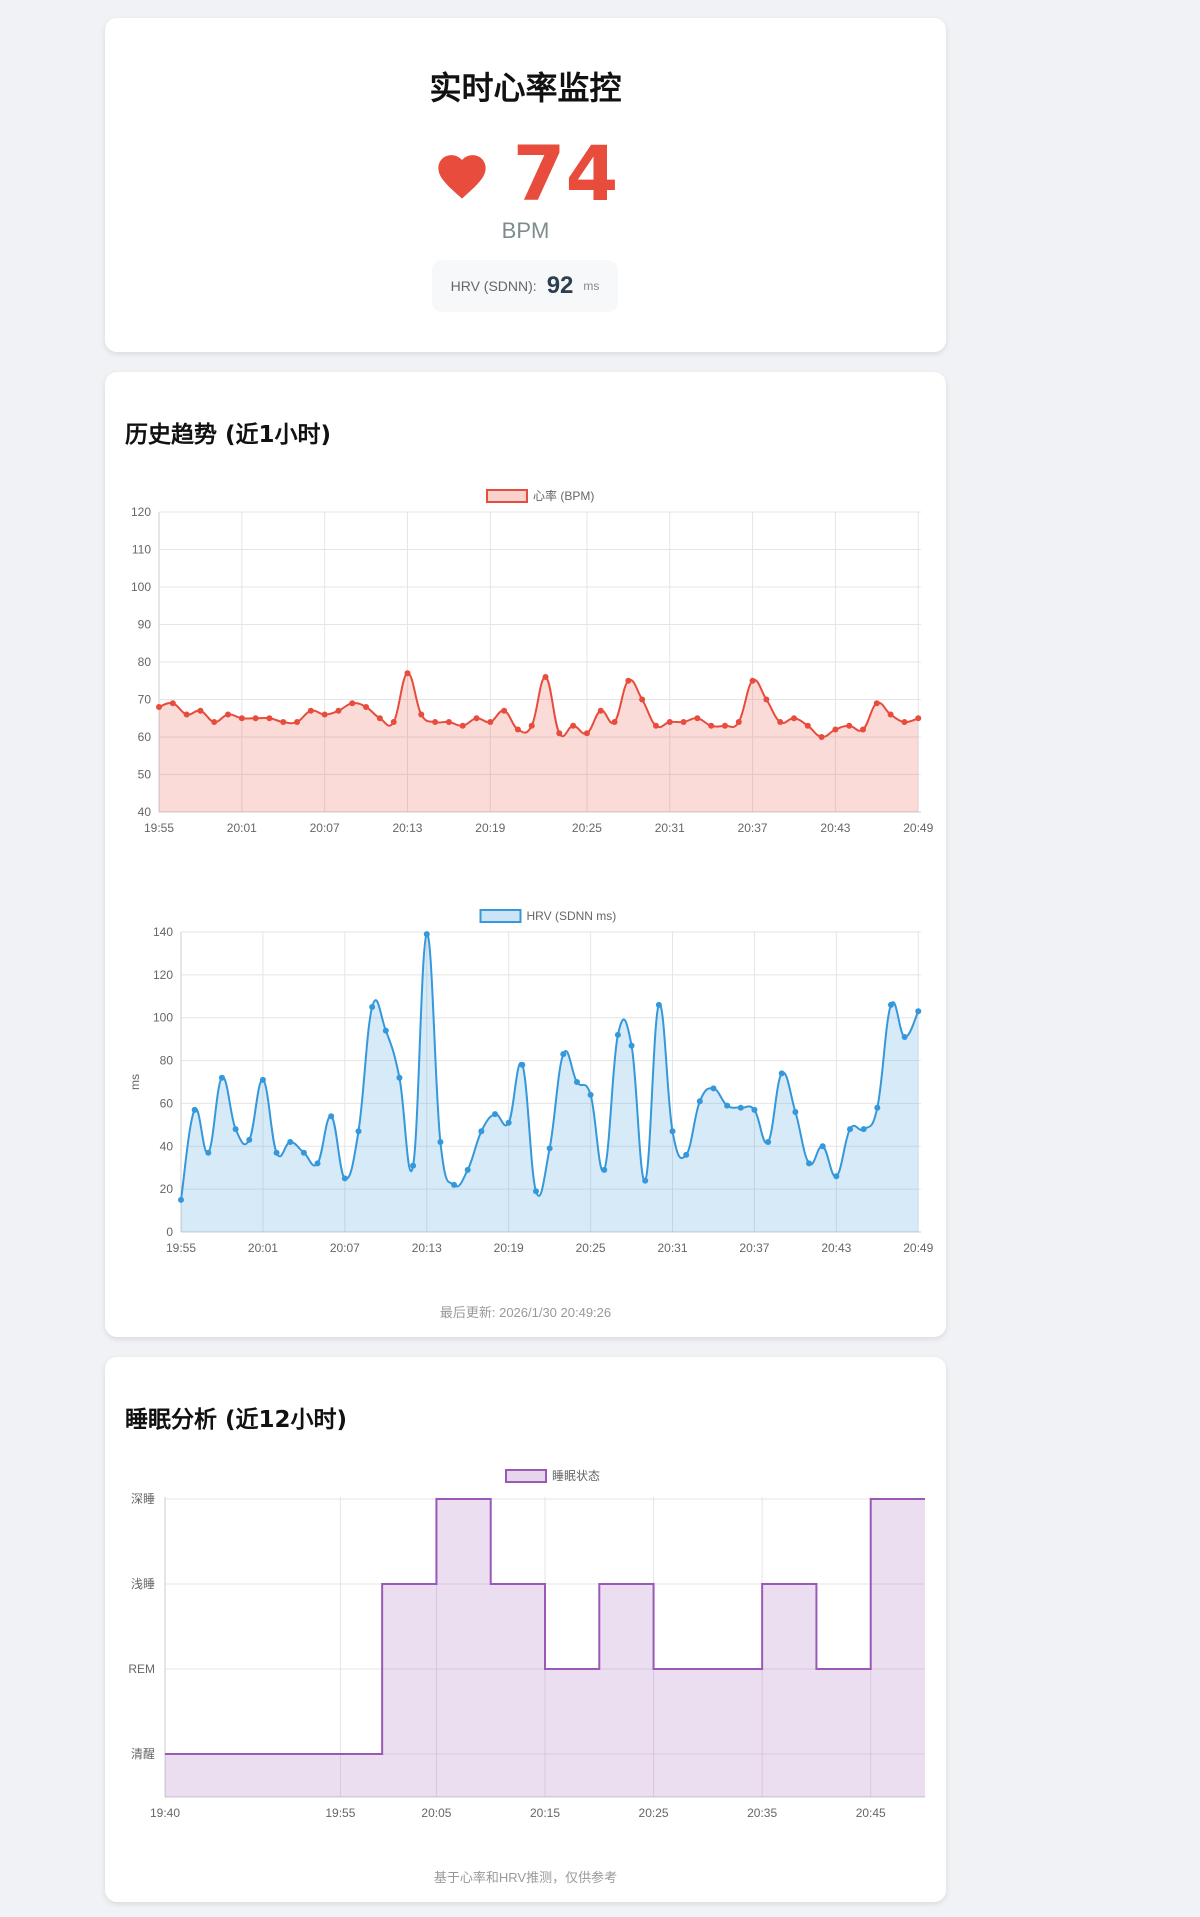  Describe the element at coordinates (143, 1754) in the screenshot. I see `sleep-y-tick: 清醒` at that location.